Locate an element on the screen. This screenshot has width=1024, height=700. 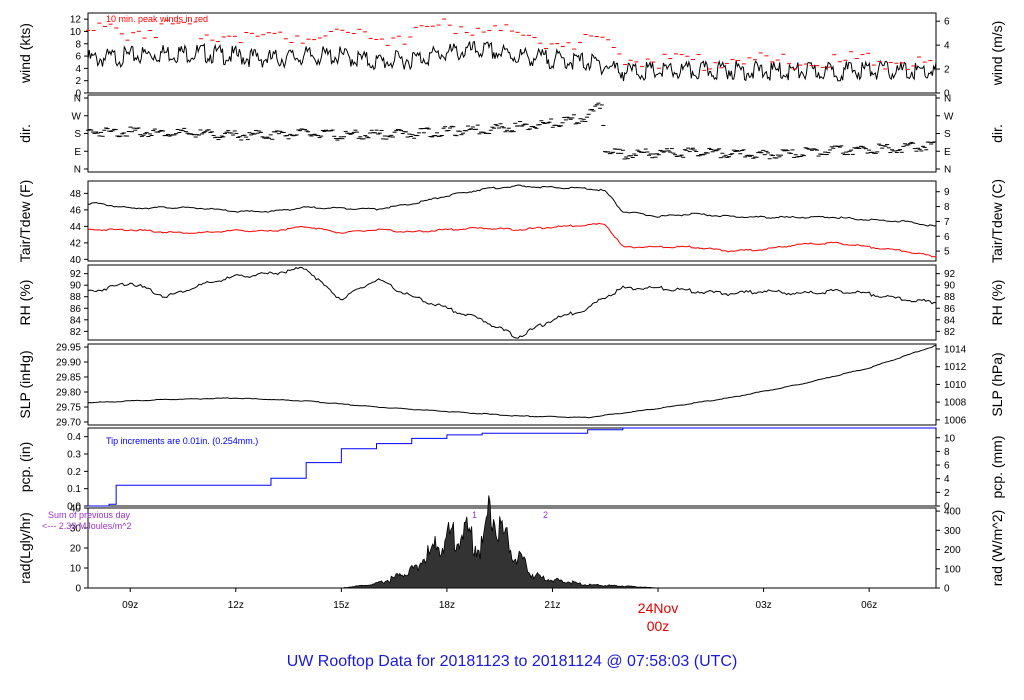
ytick-label-right-dir: S is located at coordinates (947, 134).